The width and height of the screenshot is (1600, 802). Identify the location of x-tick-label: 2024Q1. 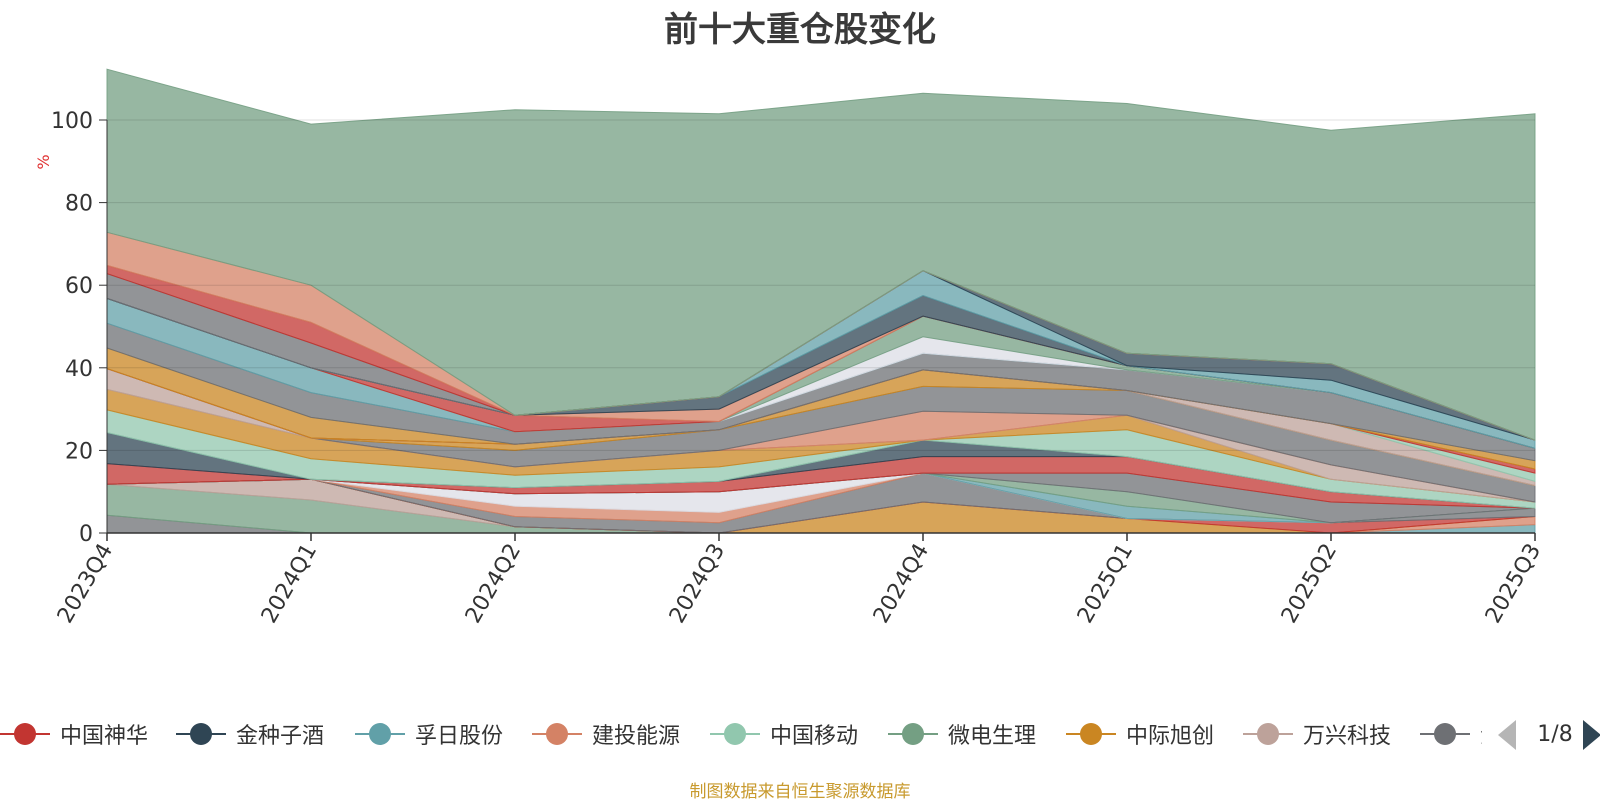
(289, 584).